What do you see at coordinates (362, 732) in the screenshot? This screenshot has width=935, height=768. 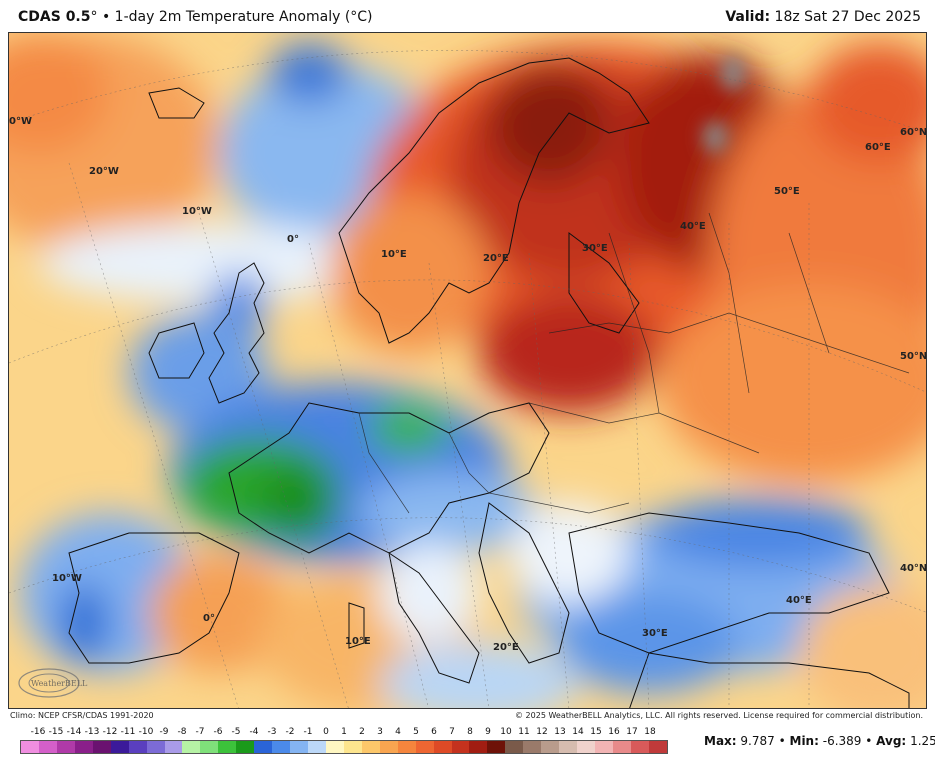 I see `legend-label: 2` at bounding box center [362, 732].